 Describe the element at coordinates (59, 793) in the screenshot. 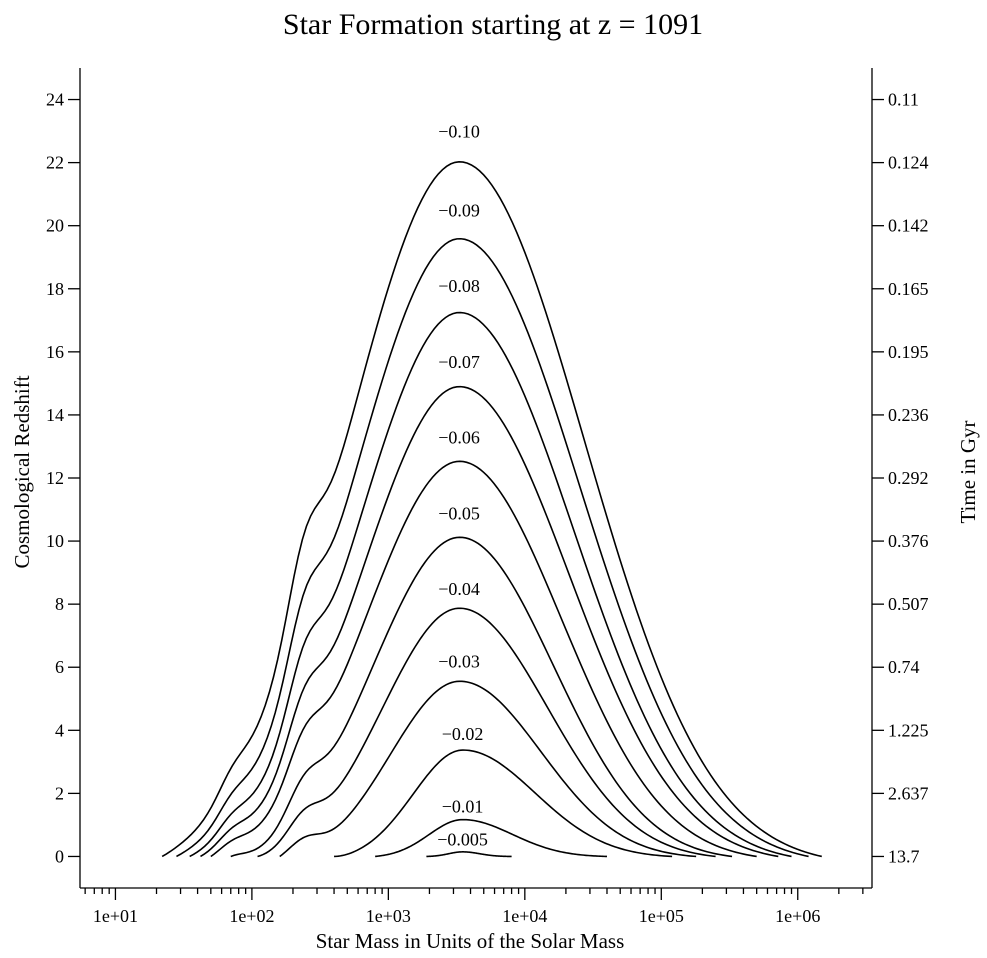

I see `y-tick-label-left: 2` at that location.